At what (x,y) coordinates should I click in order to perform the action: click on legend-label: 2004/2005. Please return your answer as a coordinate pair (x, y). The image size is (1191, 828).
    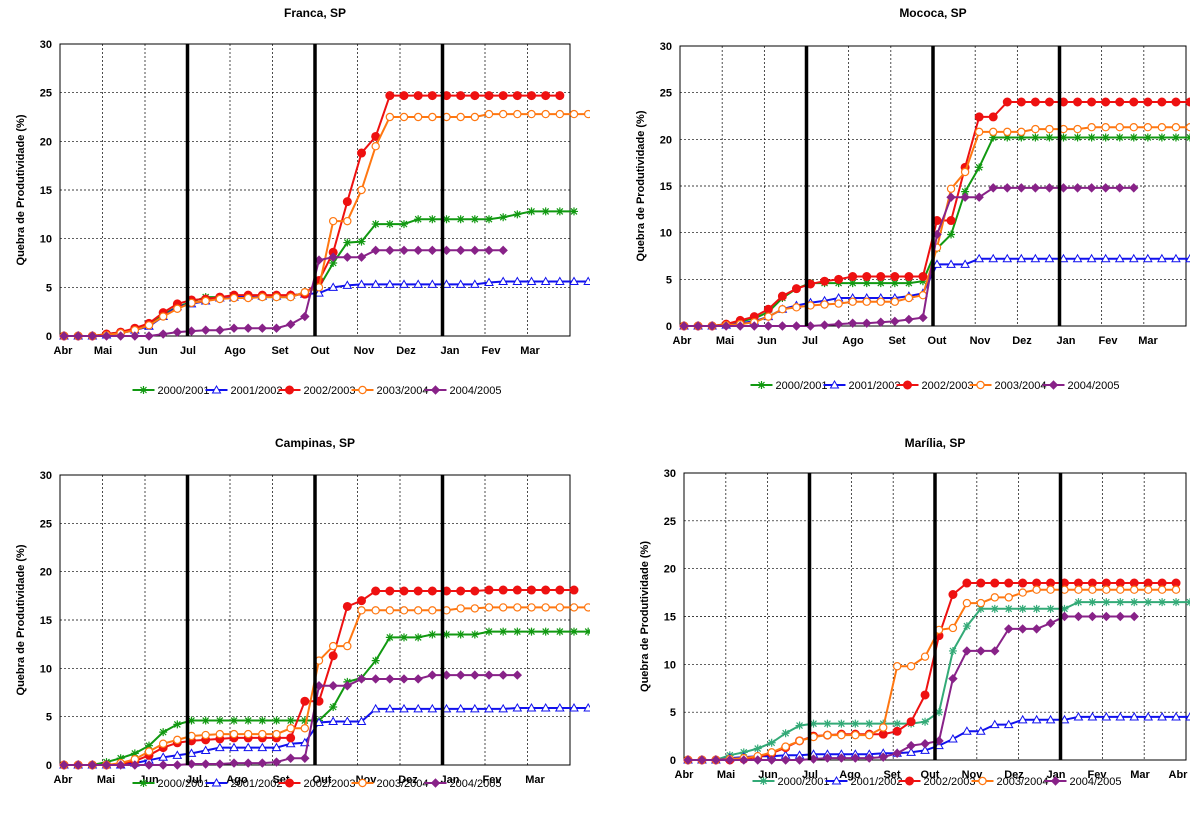
    Looking at the image, I should click on (476, 391).